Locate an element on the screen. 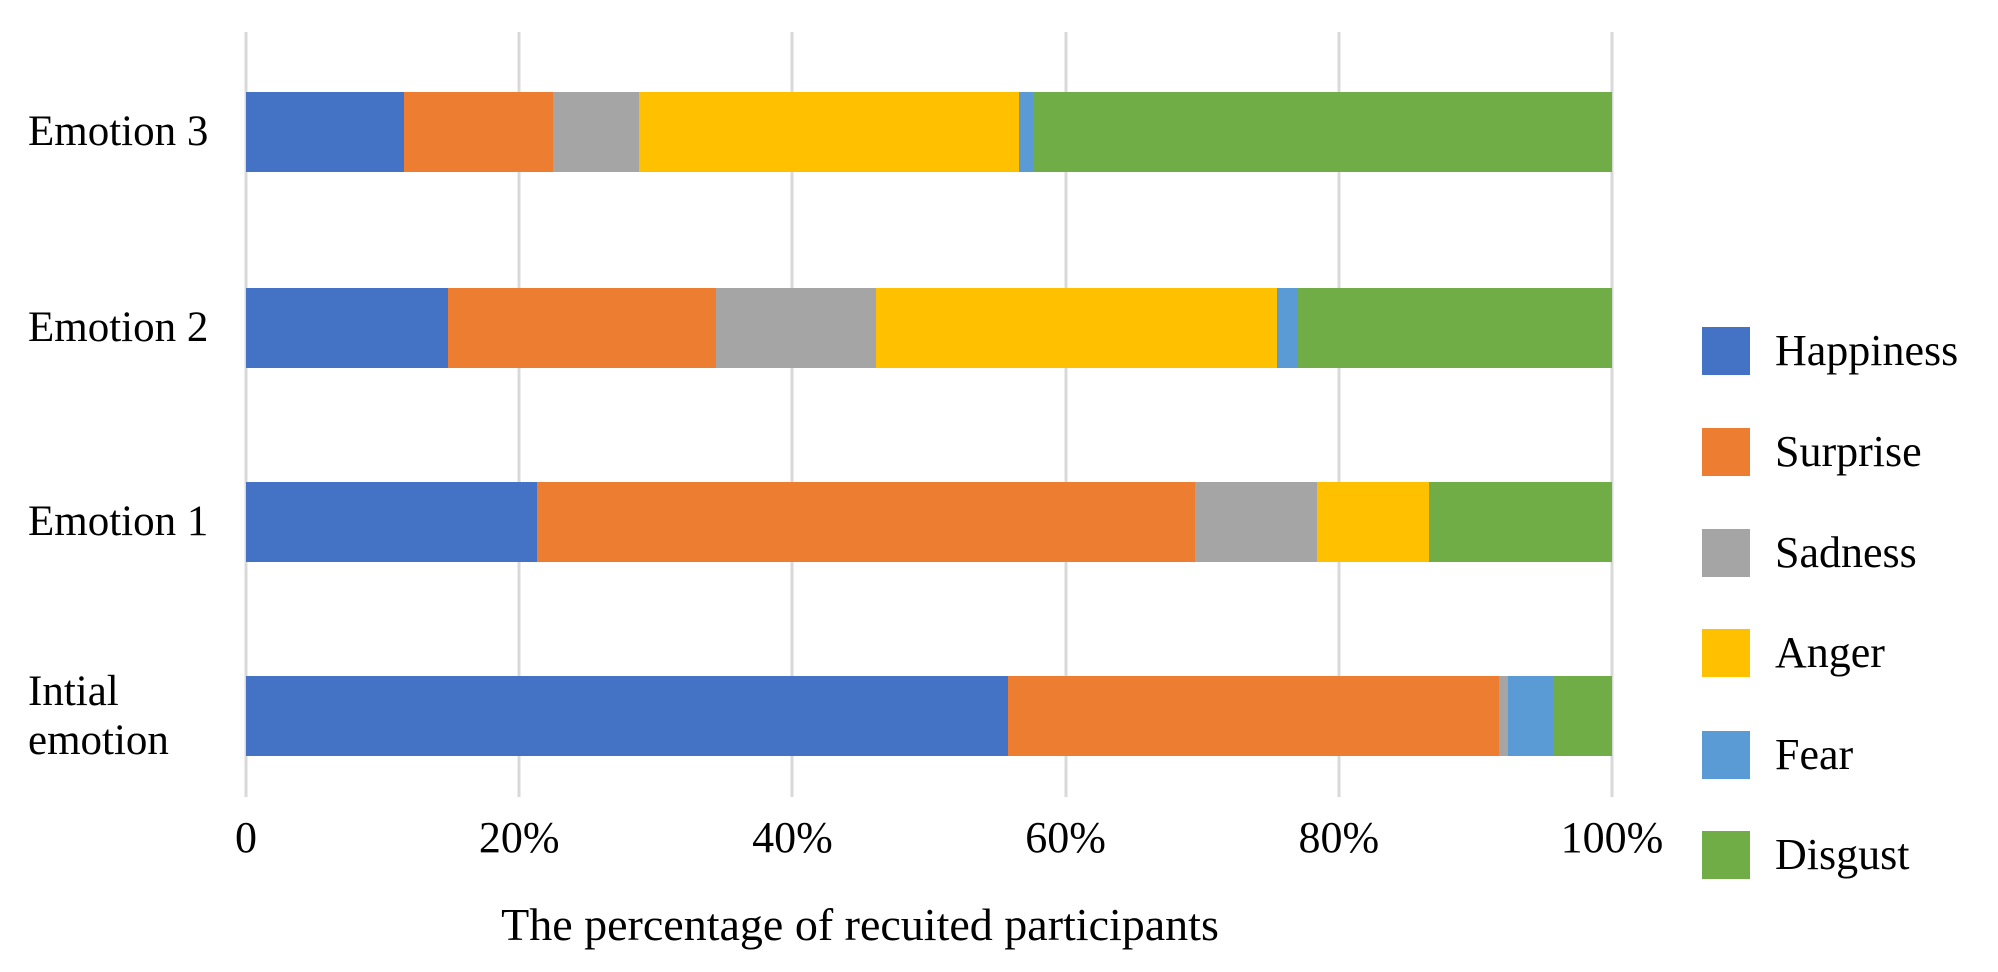 This screenshot has width=1998, height=972. legend-item-disgust: Disgust is located at coordinates (1805, 855).